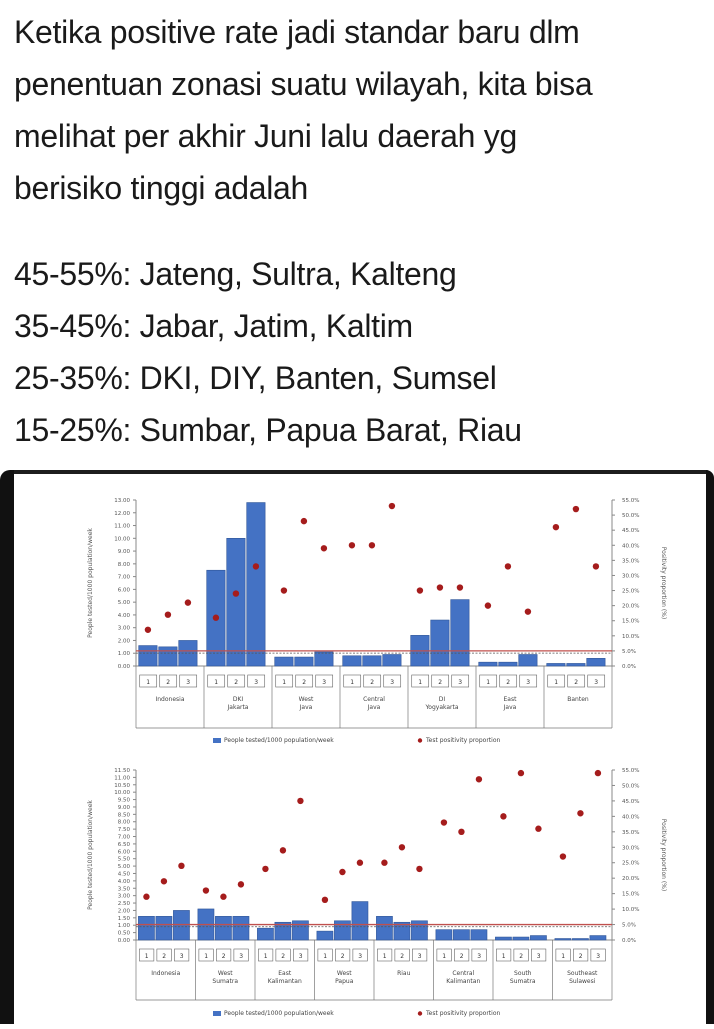 This screenshot has height=1029, width=714. What do you see at coordinates (124, 830) in the screenshot?
I see `y-tick-label: 7.50` at bounding box center [124, 830].